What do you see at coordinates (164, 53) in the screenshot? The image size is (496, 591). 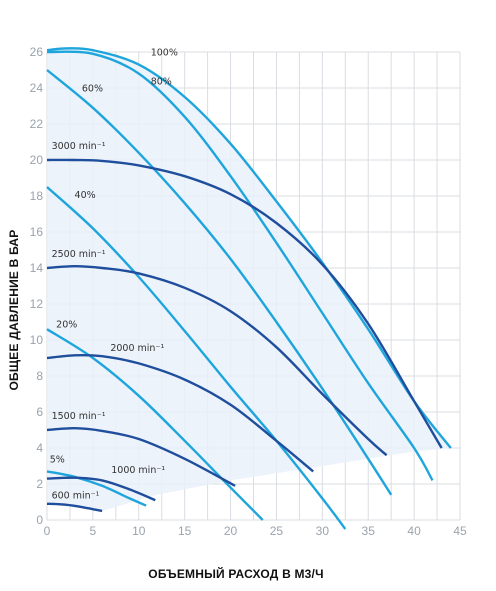 I see `efficiency-curve-label: 100%` at bounding box center [164, 53].